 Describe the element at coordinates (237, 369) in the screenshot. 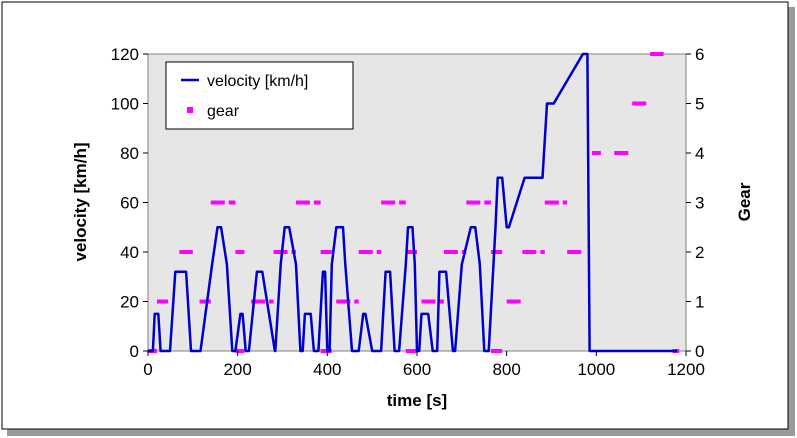

I see `x-tick-label: 200` at that location.